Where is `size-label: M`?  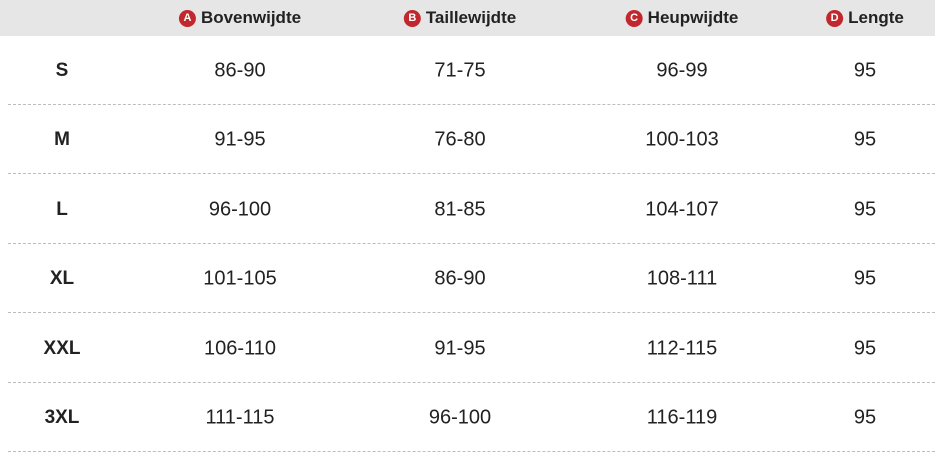 size-label: M is located at coordinates (62, 140).